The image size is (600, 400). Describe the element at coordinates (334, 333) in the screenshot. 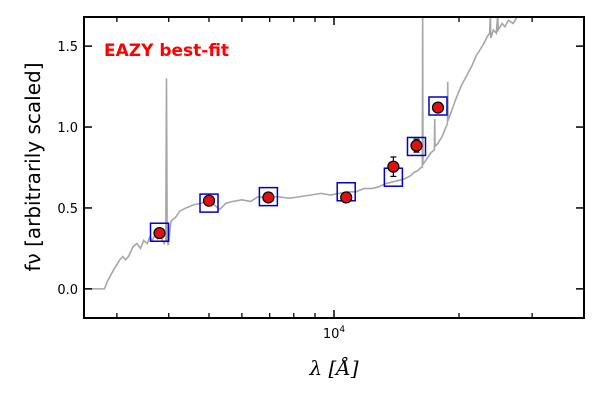

I see `x-tick-label: 104` at that location.